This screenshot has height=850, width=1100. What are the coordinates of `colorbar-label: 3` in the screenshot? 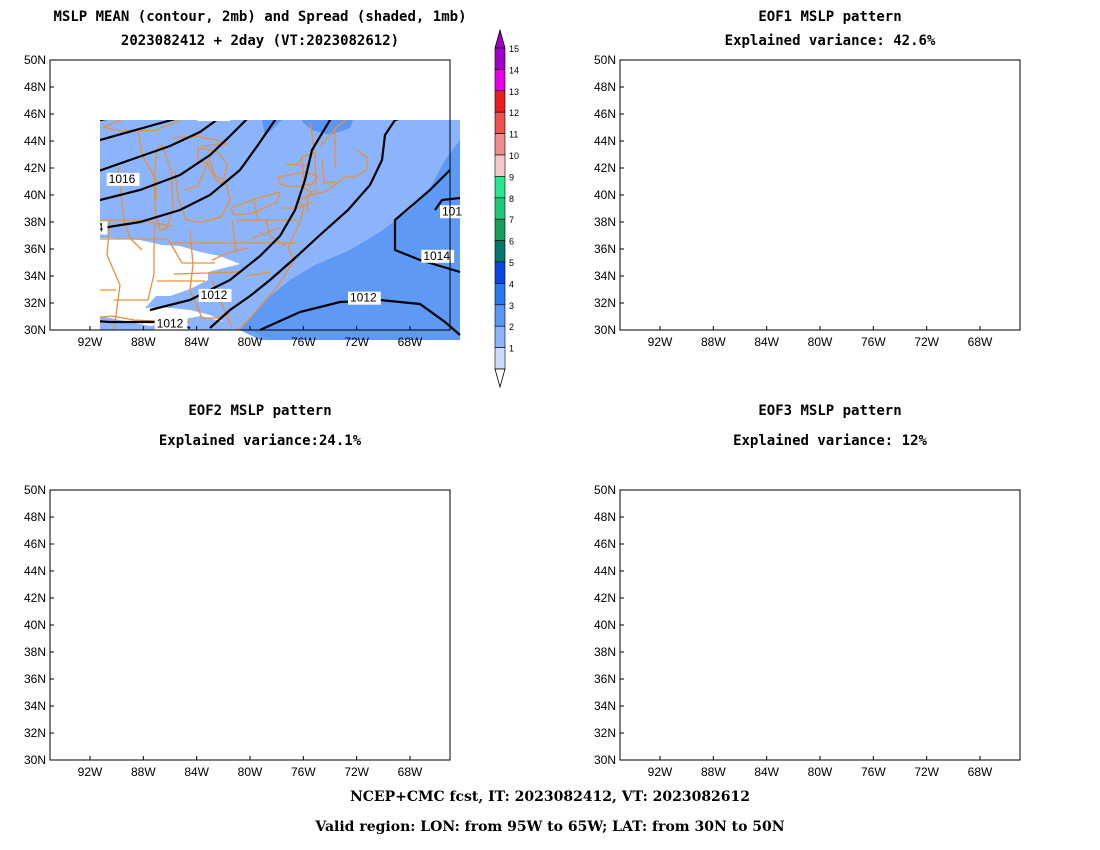 It's located at (511, 306).